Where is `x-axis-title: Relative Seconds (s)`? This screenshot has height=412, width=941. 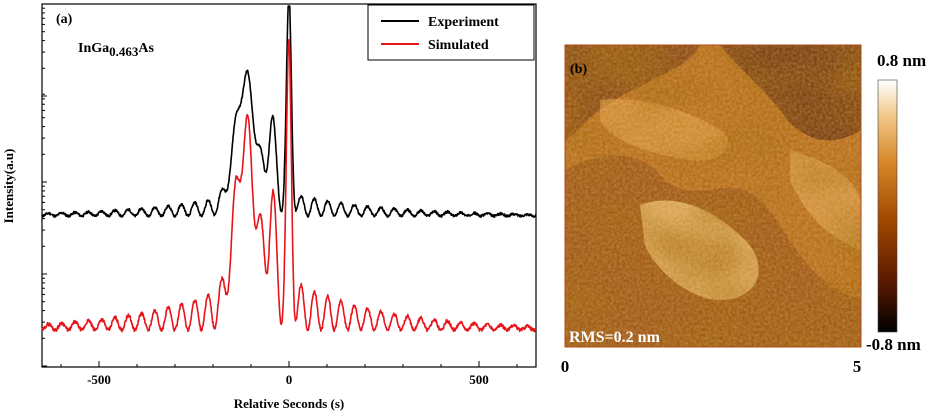 x-axis-title: Relative Seconds (s) is located at coordinates (289, 403).